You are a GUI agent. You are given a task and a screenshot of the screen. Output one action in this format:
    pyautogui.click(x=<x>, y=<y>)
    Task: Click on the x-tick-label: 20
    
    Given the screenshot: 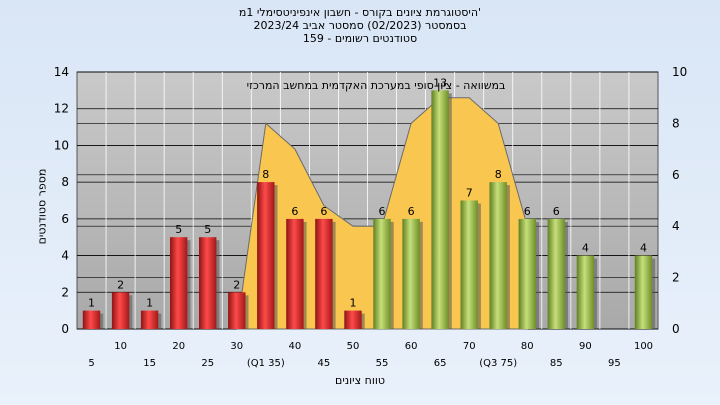 What is the action you would take?
    pyautogui.click(x=178, y=346)
    